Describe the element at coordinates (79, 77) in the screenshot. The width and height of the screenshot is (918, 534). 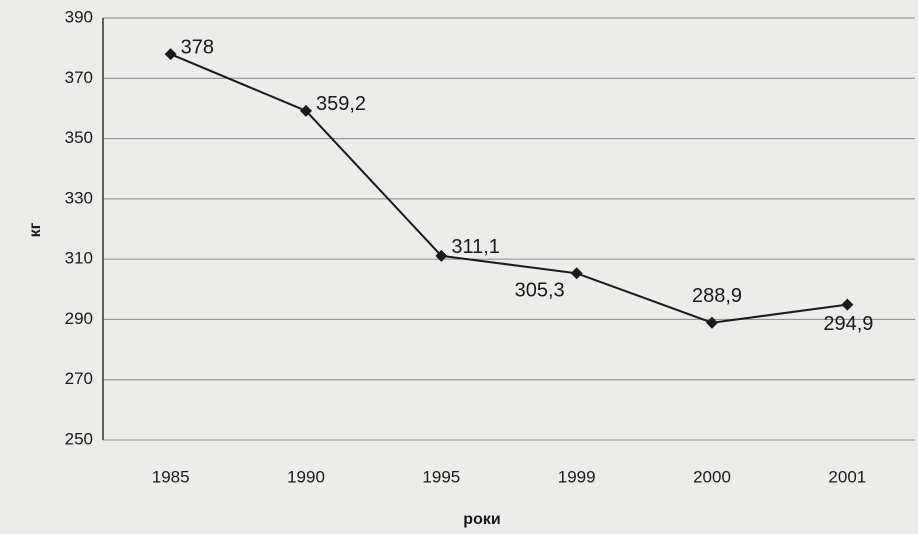
I see `y-tick-label: 370` at that location.